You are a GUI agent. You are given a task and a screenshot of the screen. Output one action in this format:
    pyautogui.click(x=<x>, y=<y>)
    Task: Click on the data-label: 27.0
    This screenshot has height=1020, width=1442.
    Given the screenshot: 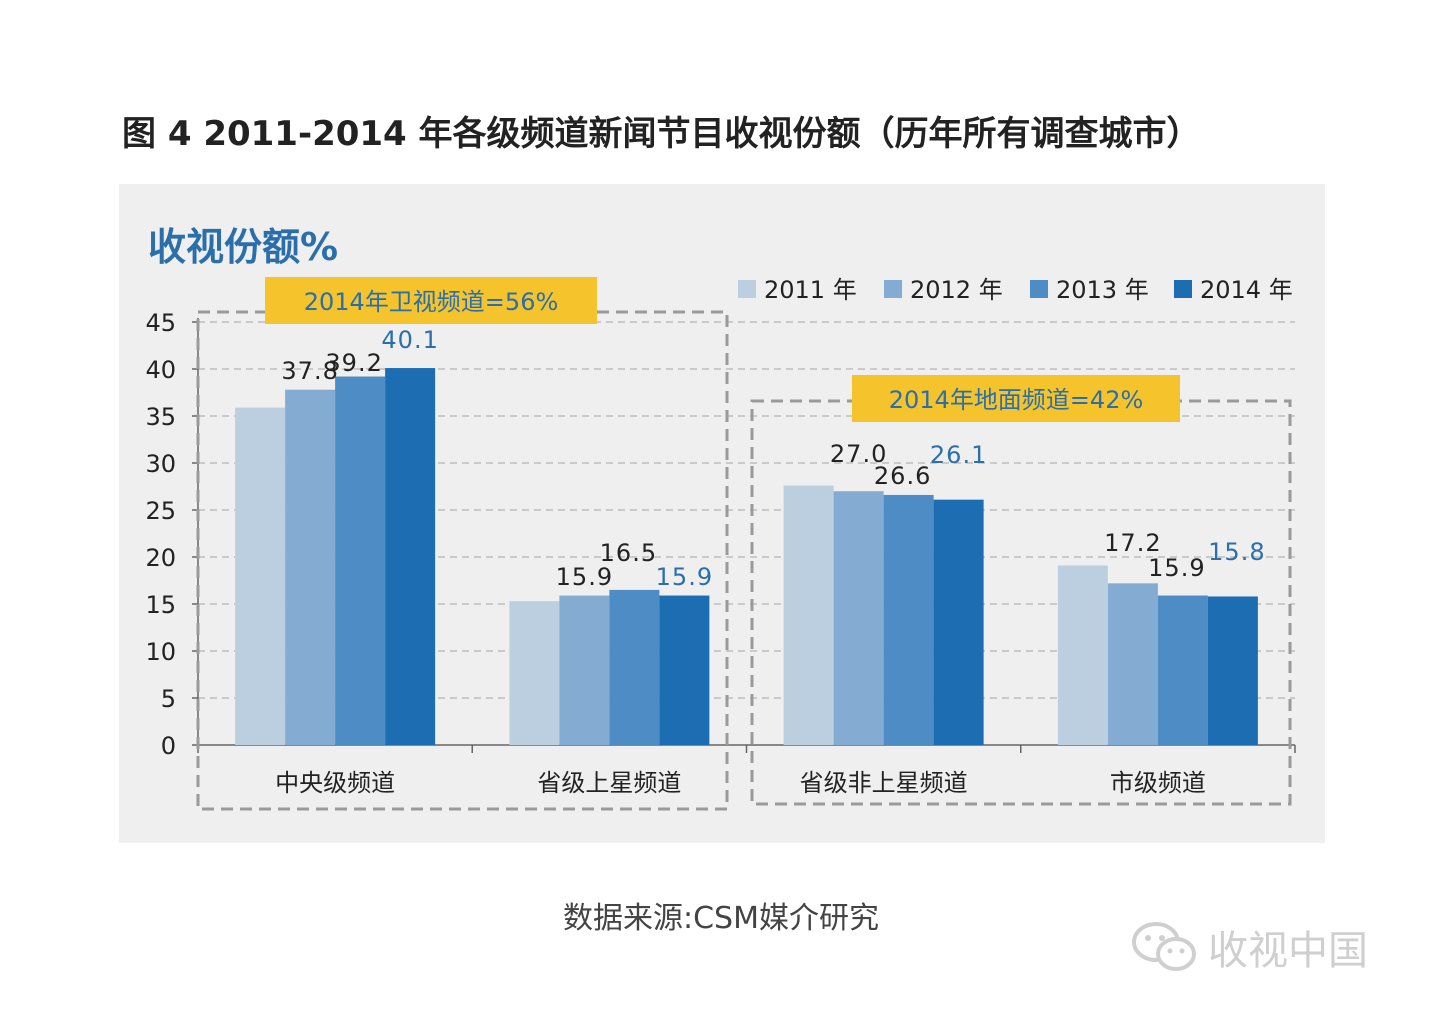 What is the action you would take?
    pyautogui.click(x=858, y=454)
    